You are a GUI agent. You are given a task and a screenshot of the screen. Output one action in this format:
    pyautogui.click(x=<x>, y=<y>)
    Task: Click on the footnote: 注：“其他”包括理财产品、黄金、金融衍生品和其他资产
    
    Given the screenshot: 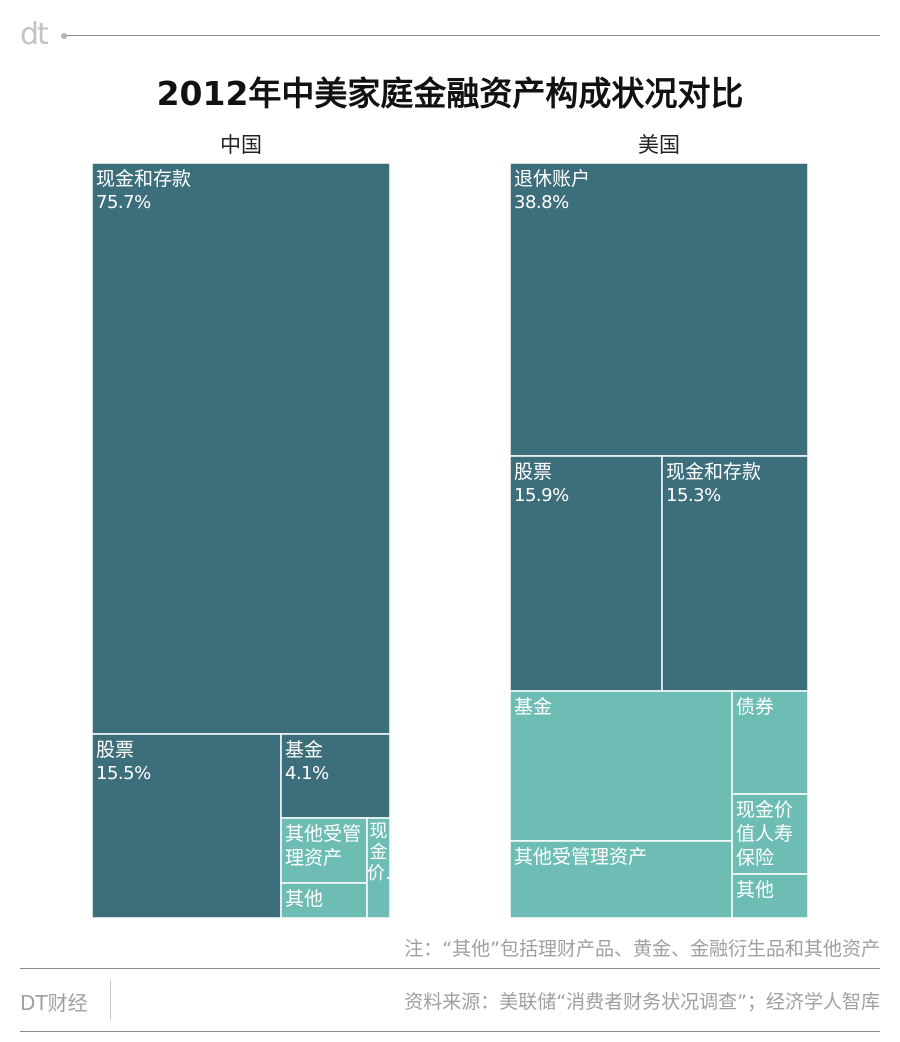 What is the action you would take?
    pyautogui.click(x=642, y=949)
    